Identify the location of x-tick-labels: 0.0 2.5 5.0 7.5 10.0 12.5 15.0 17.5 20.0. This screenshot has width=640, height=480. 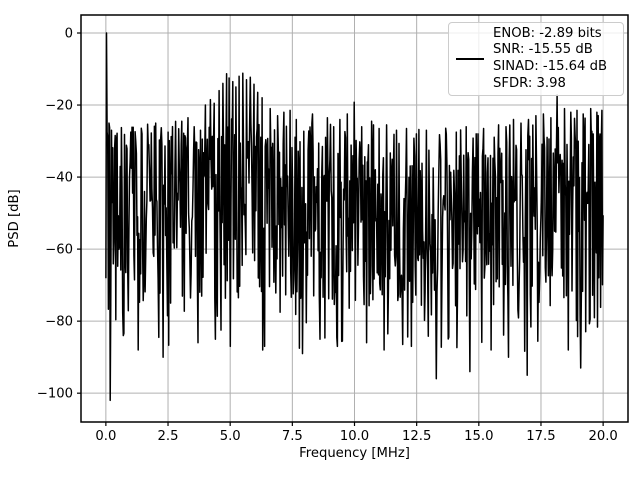
(356, 436).